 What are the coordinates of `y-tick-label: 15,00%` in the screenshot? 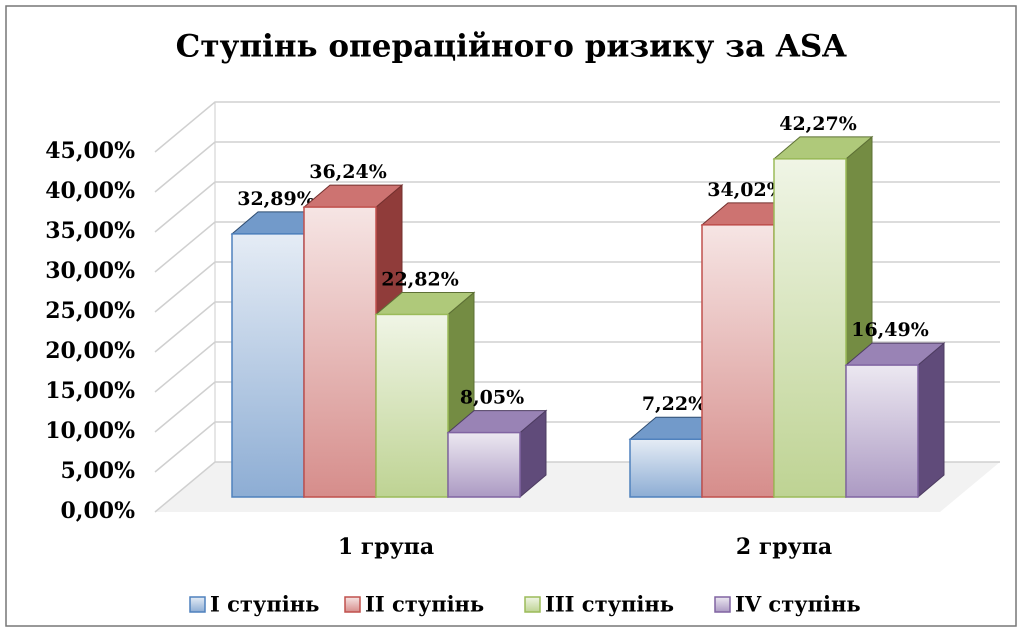 It's located at (90, 391).